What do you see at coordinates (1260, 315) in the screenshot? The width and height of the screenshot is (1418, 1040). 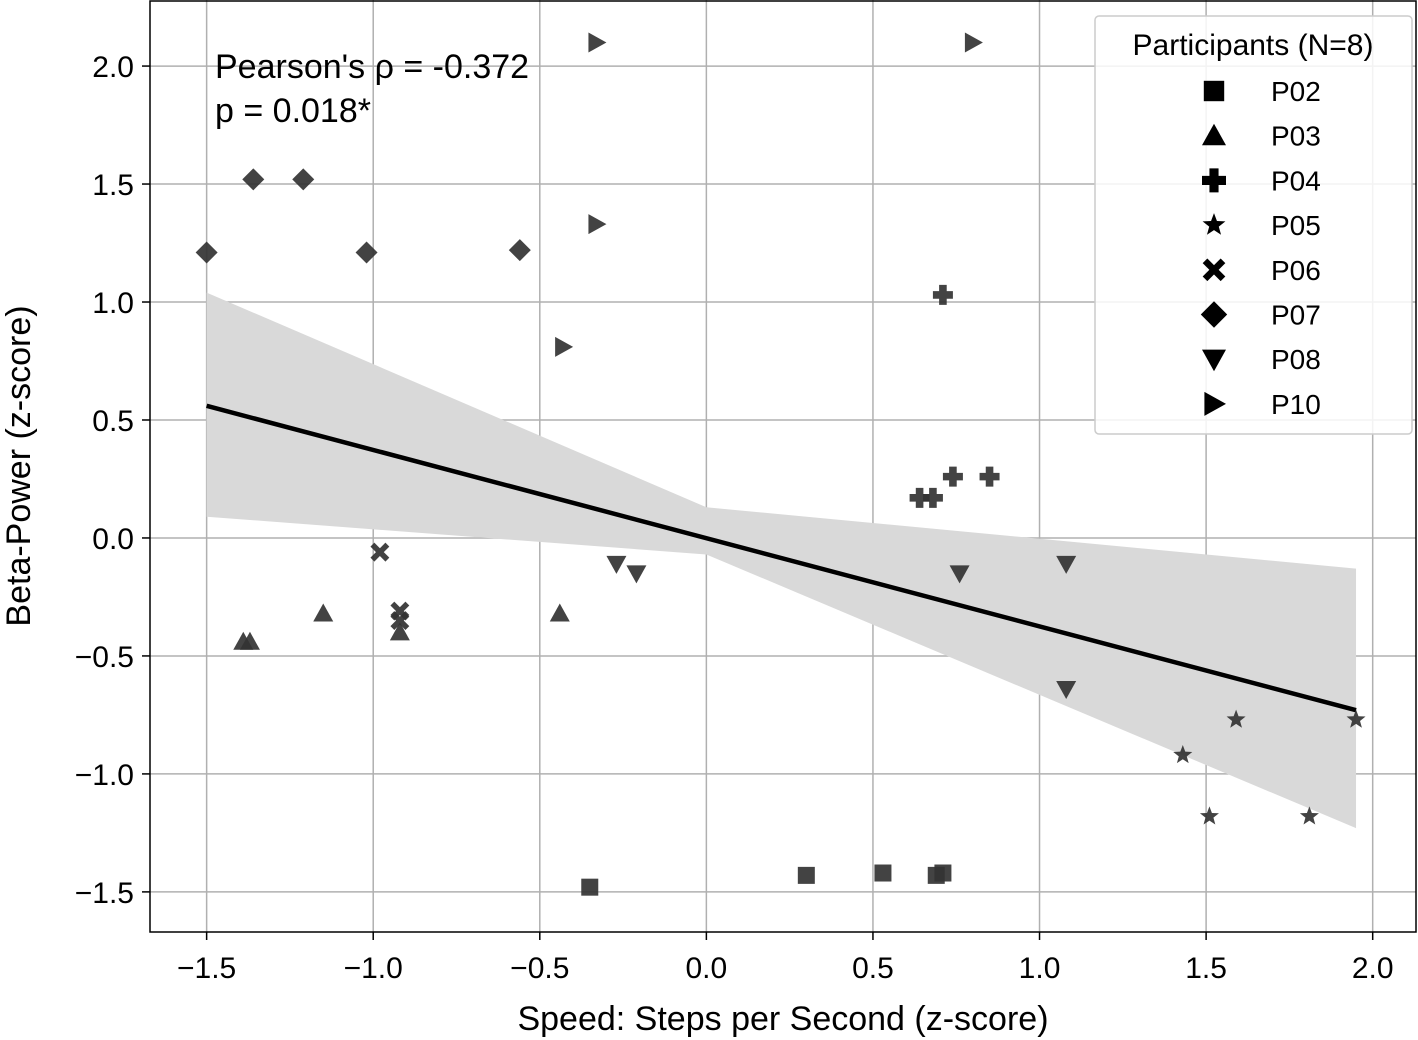 I see `legend-entry-p07: P07` at bounding box center [1260, 315].